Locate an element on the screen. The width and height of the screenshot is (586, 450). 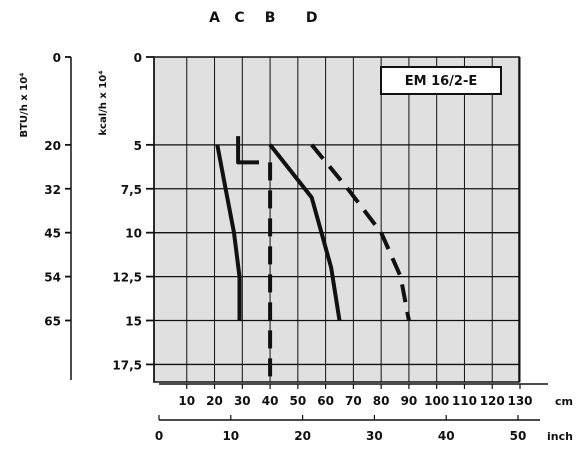
cm-tick-label: 50 is located at coordinates (297, 401).